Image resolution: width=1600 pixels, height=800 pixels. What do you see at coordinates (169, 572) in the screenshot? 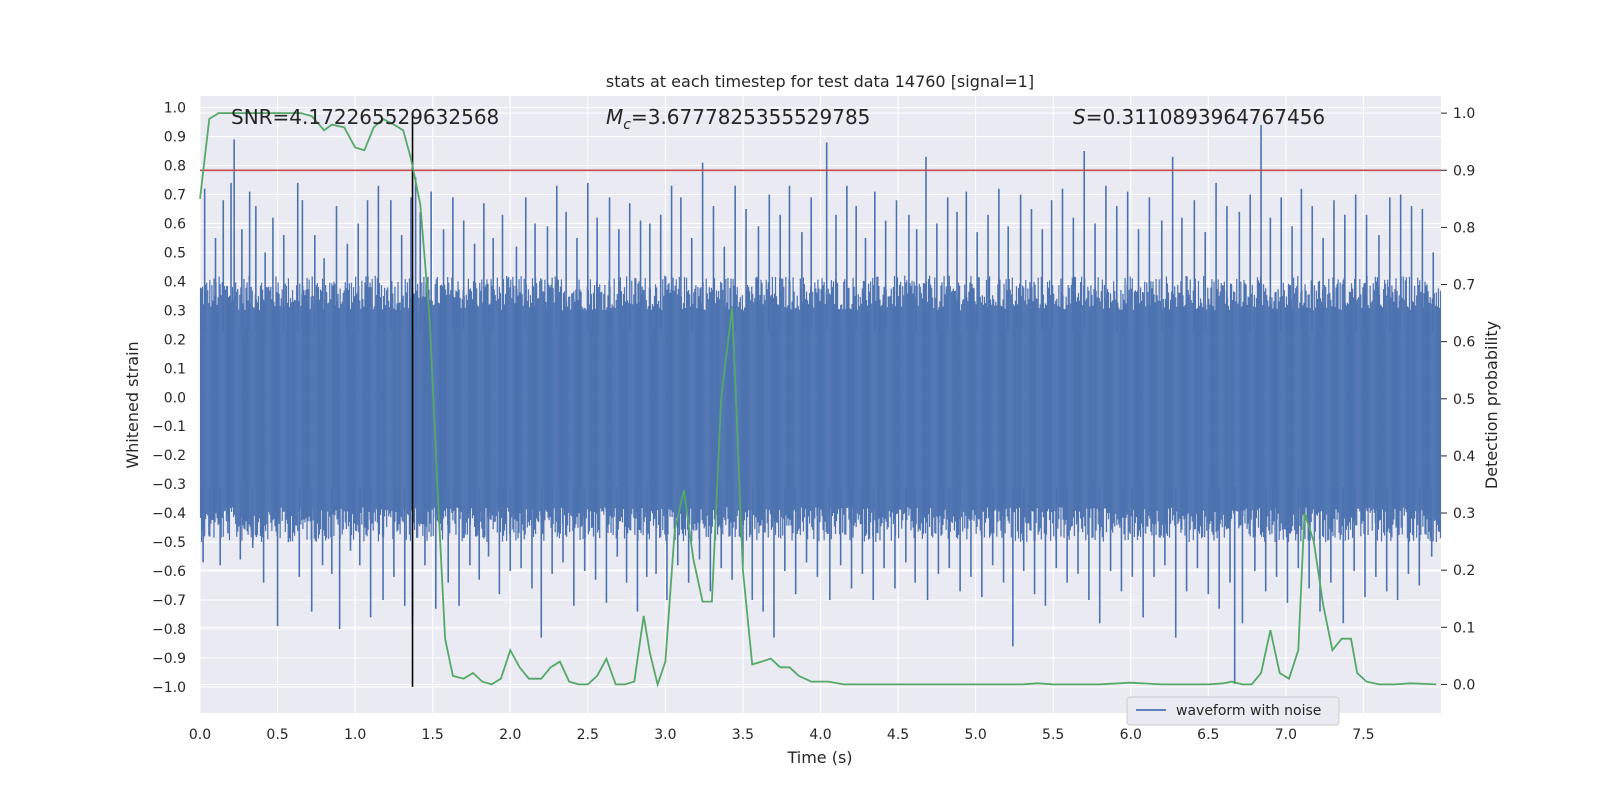
I see `y-tick-label: −0.6` at bounding box center [169, 572].